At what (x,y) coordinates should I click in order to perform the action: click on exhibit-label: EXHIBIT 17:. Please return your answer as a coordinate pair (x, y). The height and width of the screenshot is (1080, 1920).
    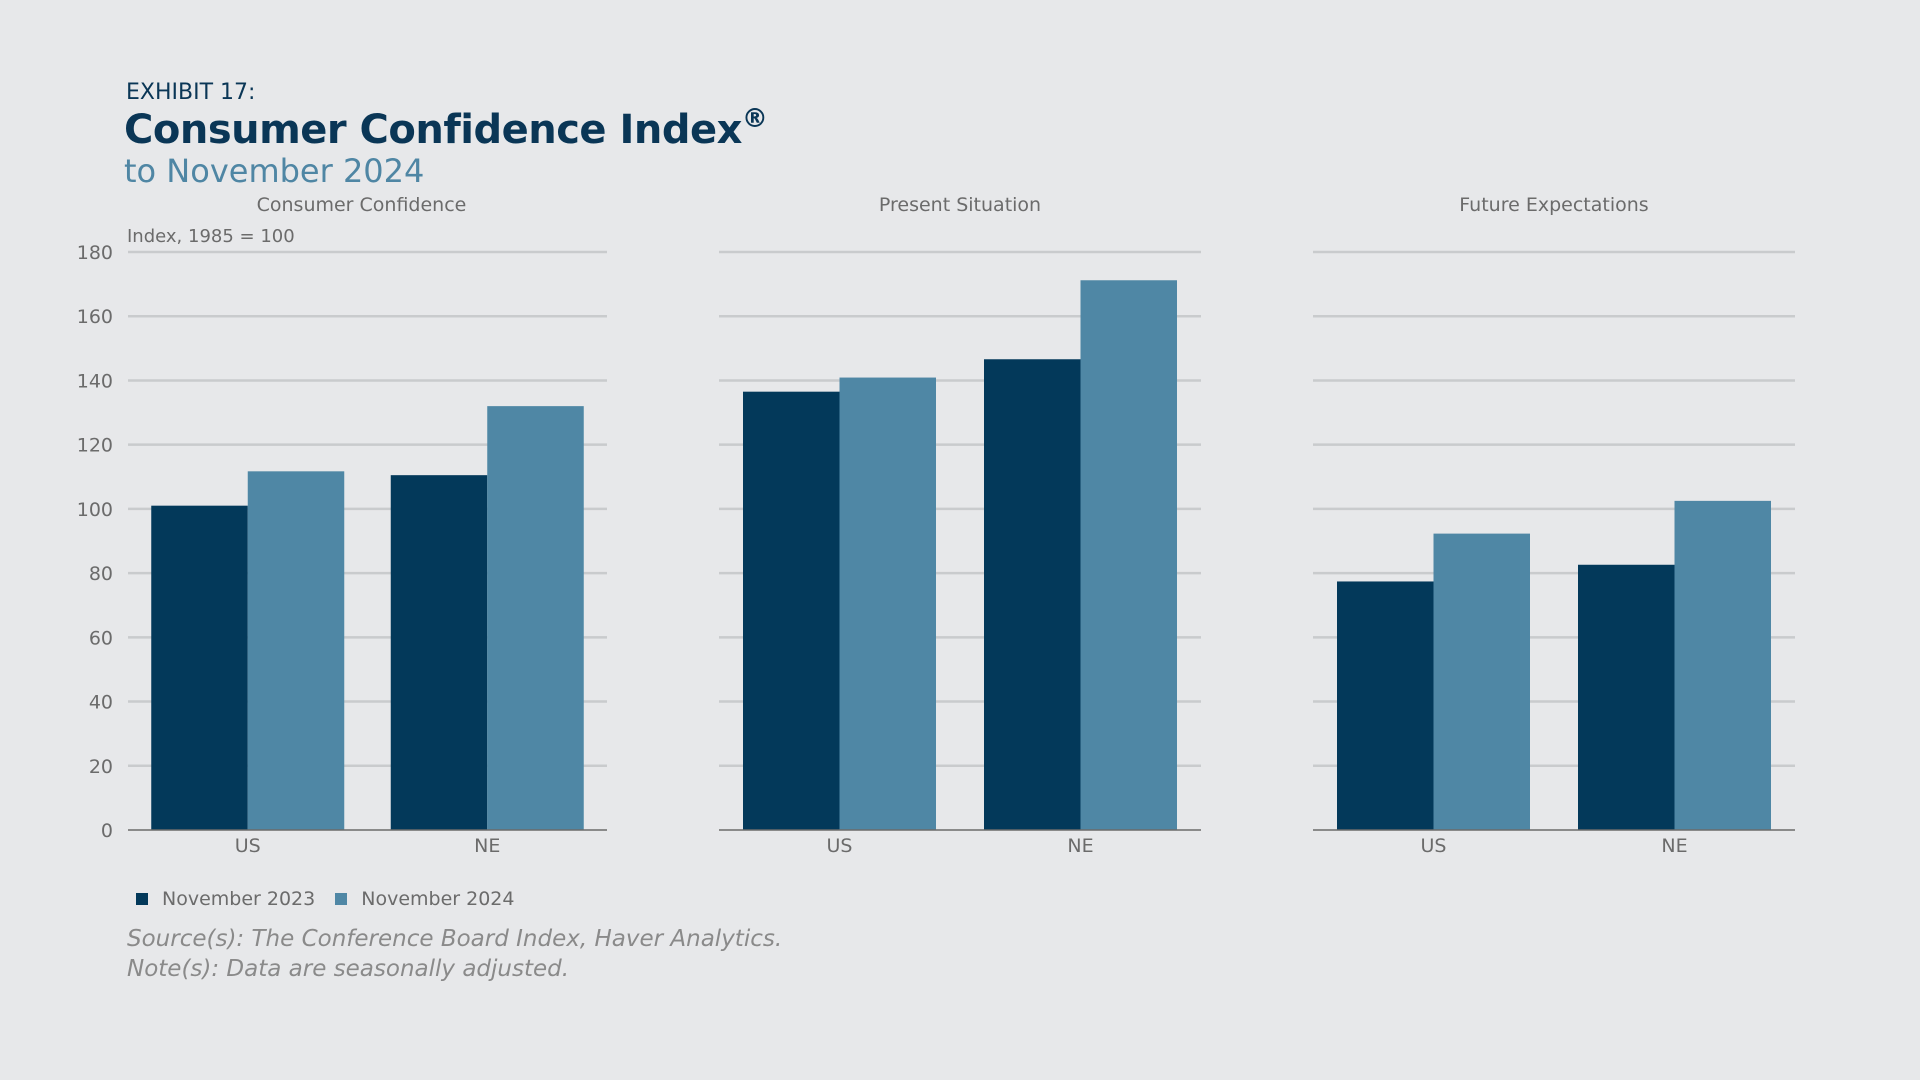
    Looking at the image, I should click on (191, 92).